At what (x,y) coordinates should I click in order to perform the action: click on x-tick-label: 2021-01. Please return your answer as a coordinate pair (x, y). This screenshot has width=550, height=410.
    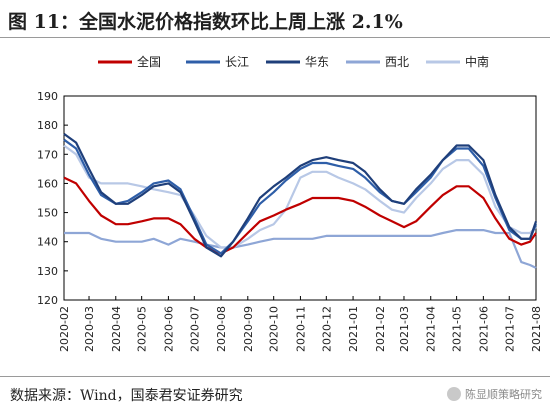
    Looking at the image, I should click on (353, 329).